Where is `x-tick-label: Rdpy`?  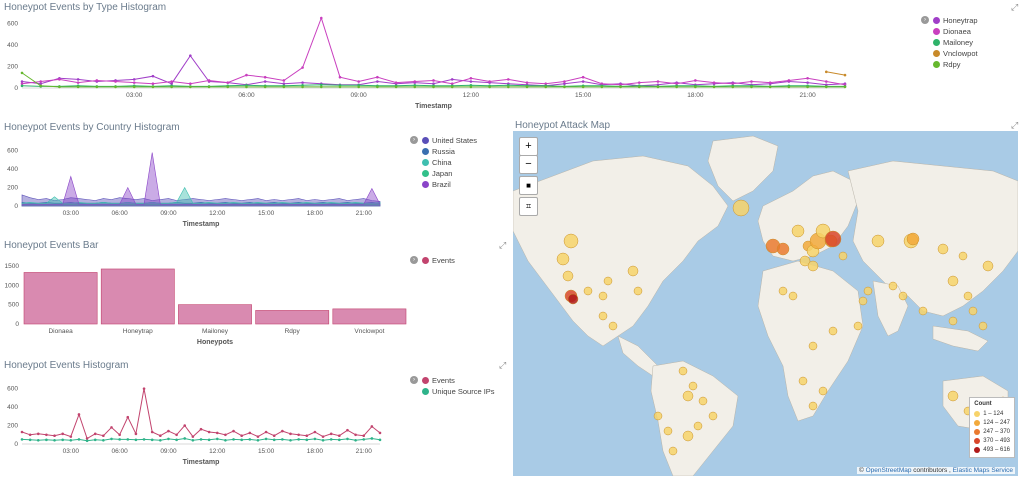 x-tick-label: Rdpy is located at coordinates (293, 331).